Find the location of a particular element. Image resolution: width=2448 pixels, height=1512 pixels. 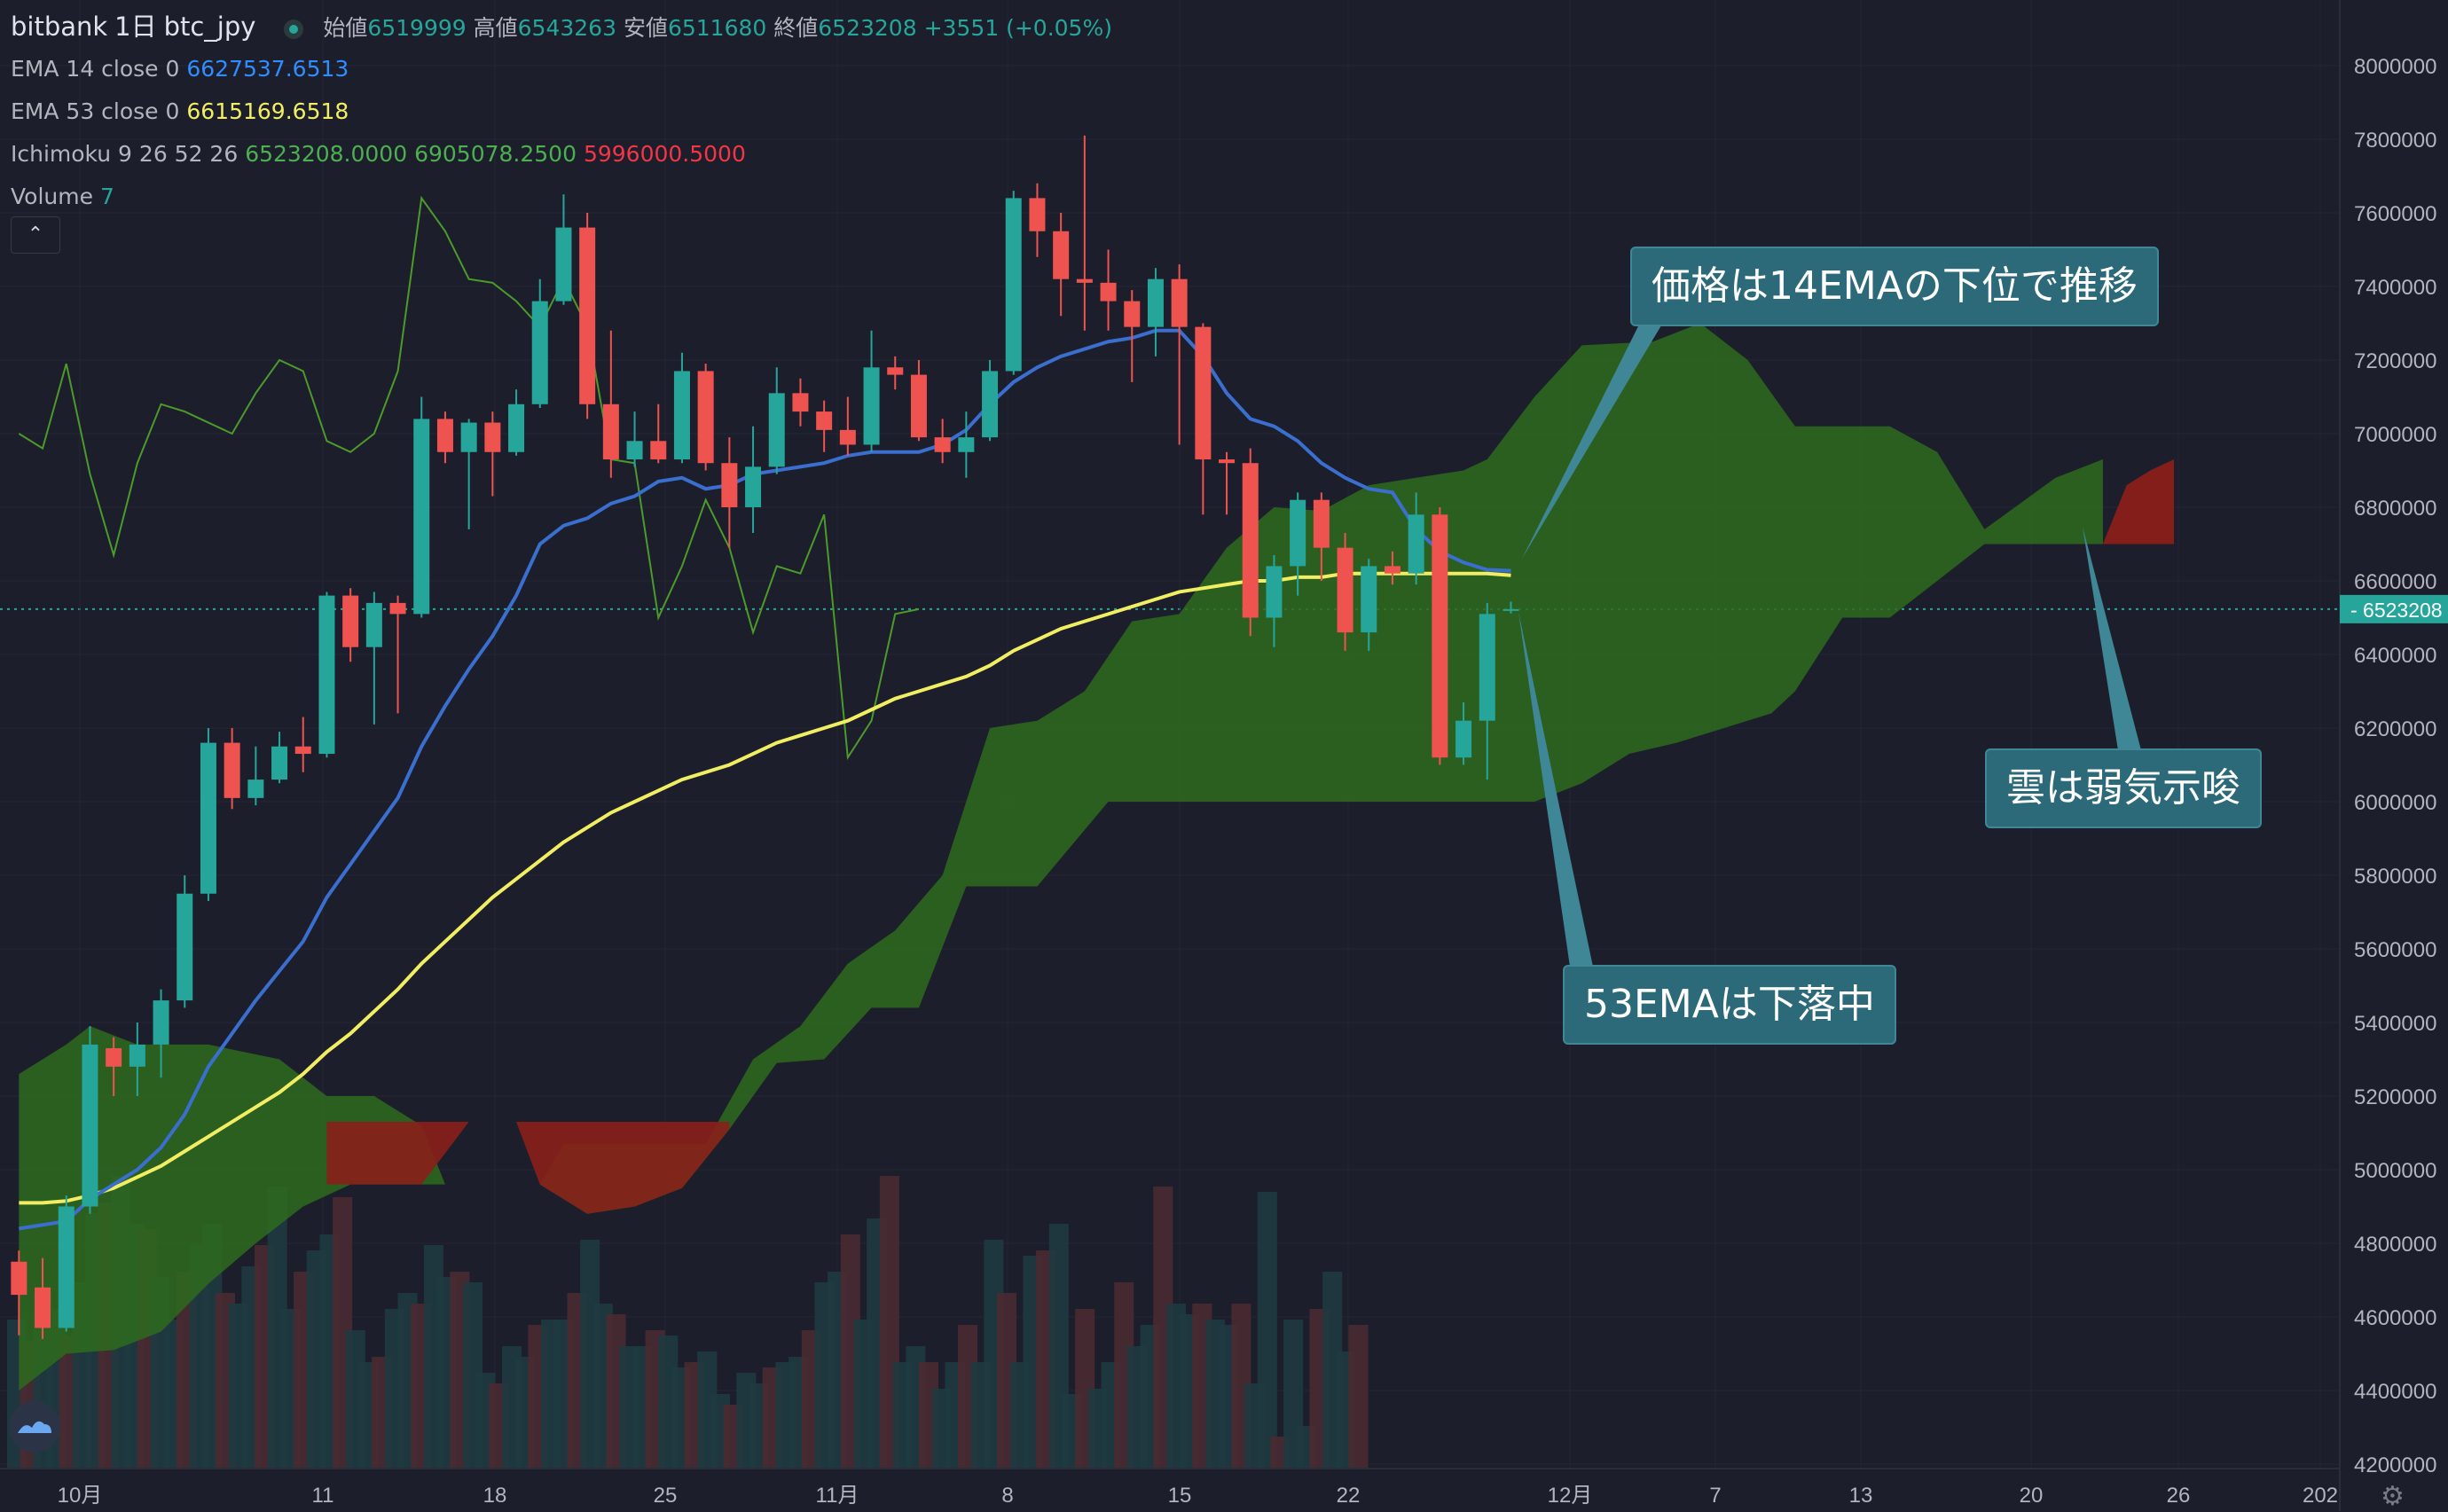

low-label: 安値 is located at coordinates (645, 28).